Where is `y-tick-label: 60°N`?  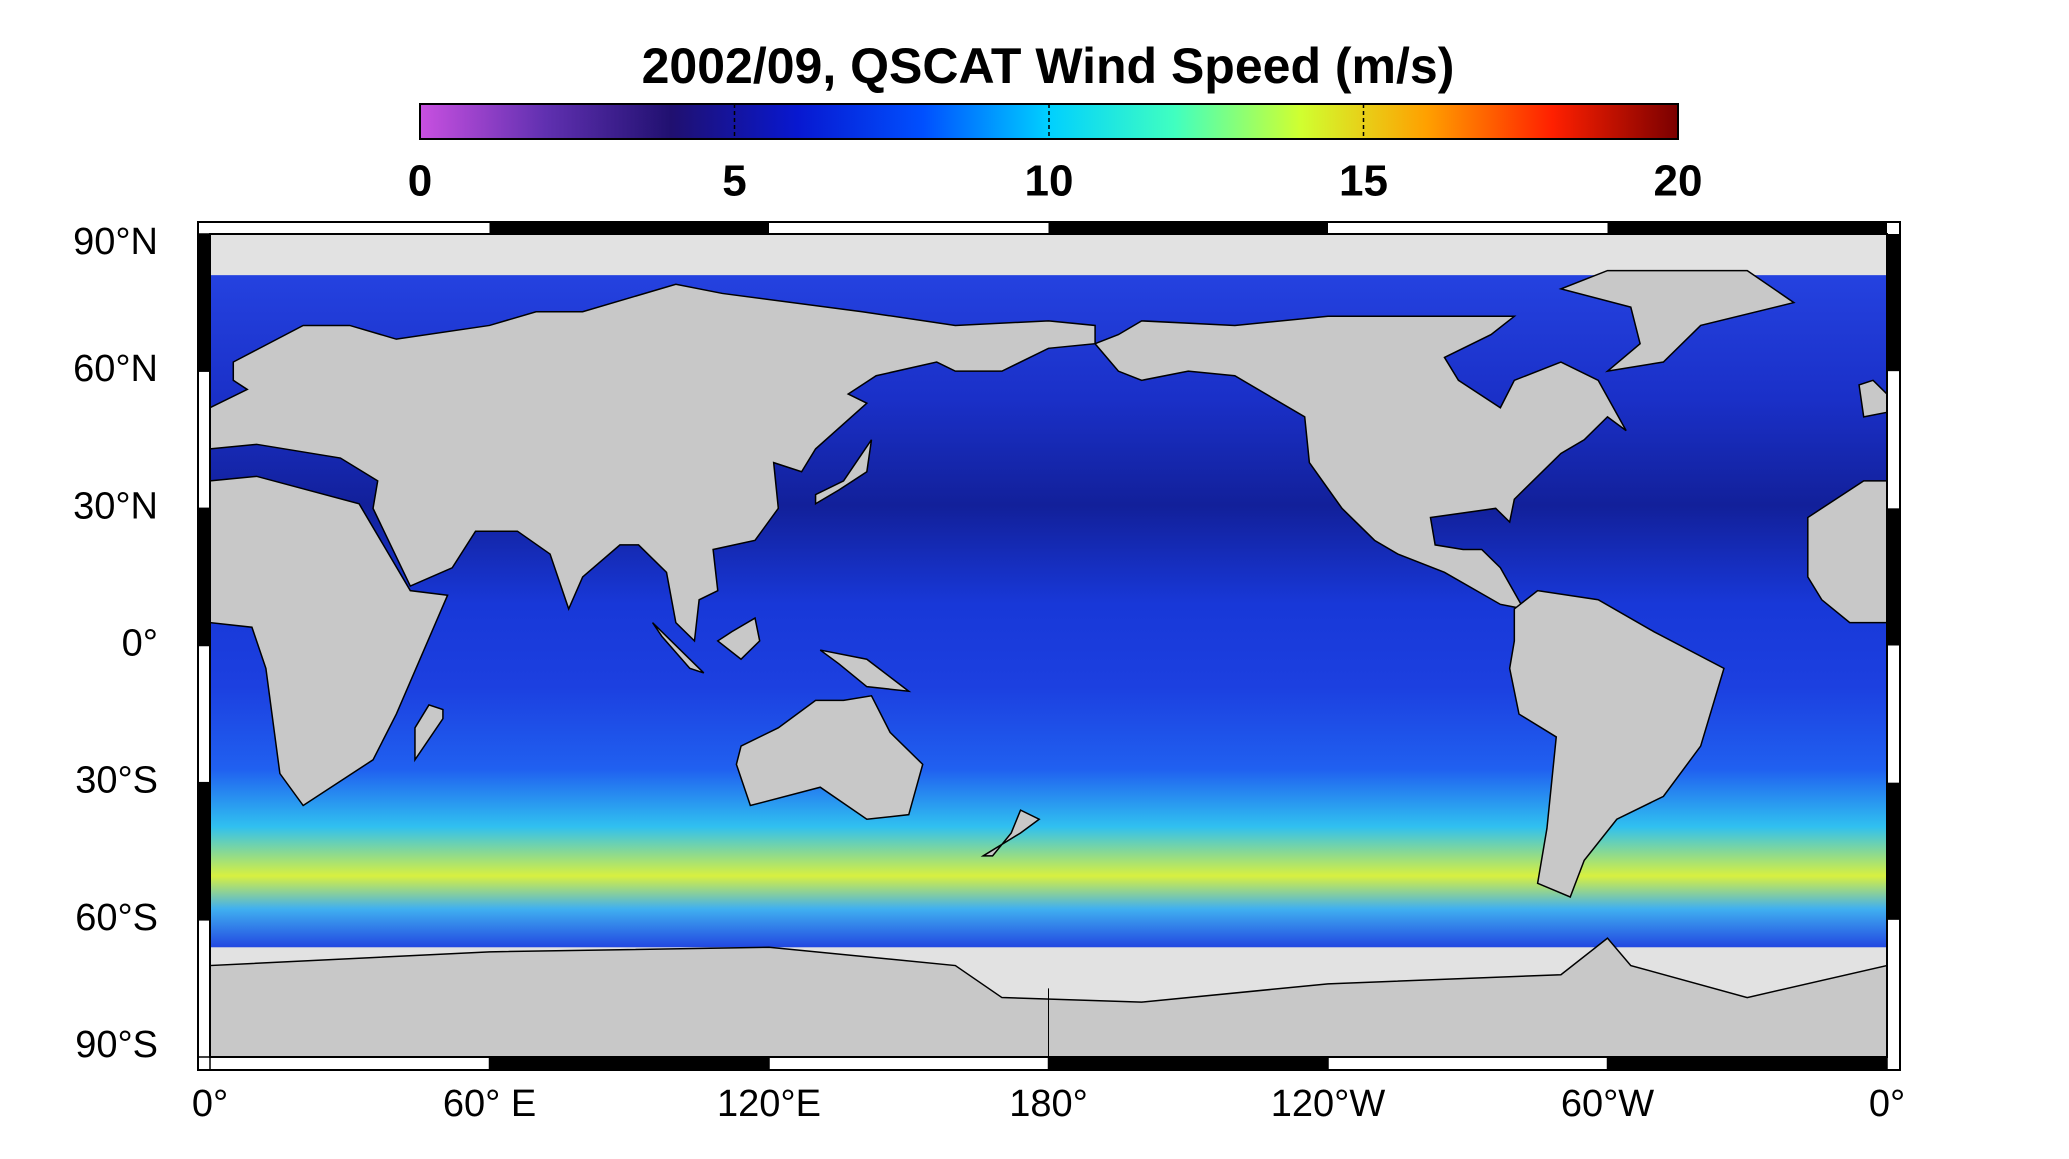
y-tick-label: 60°N is located at coordinates (115, 369).